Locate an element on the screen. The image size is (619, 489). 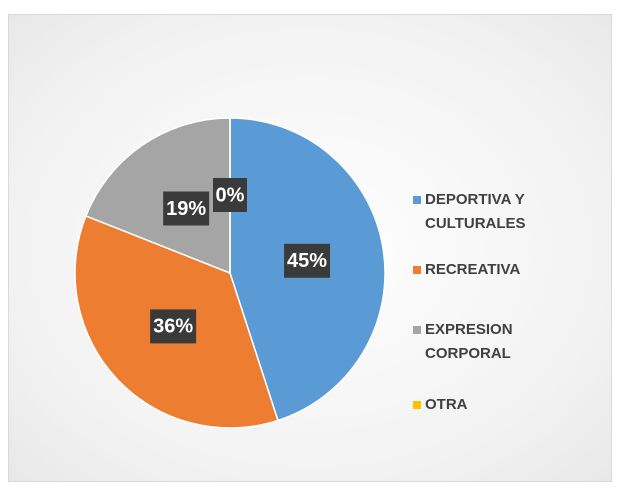
data-label: 19% is located at coordinates (186, 209).